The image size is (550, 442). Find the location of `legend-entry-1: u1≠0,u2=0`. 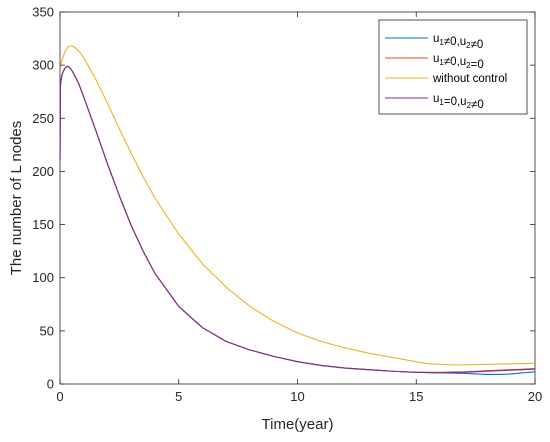

legend-entry-1: u1≠0,u2=0 is located at coordinates (458, 62).